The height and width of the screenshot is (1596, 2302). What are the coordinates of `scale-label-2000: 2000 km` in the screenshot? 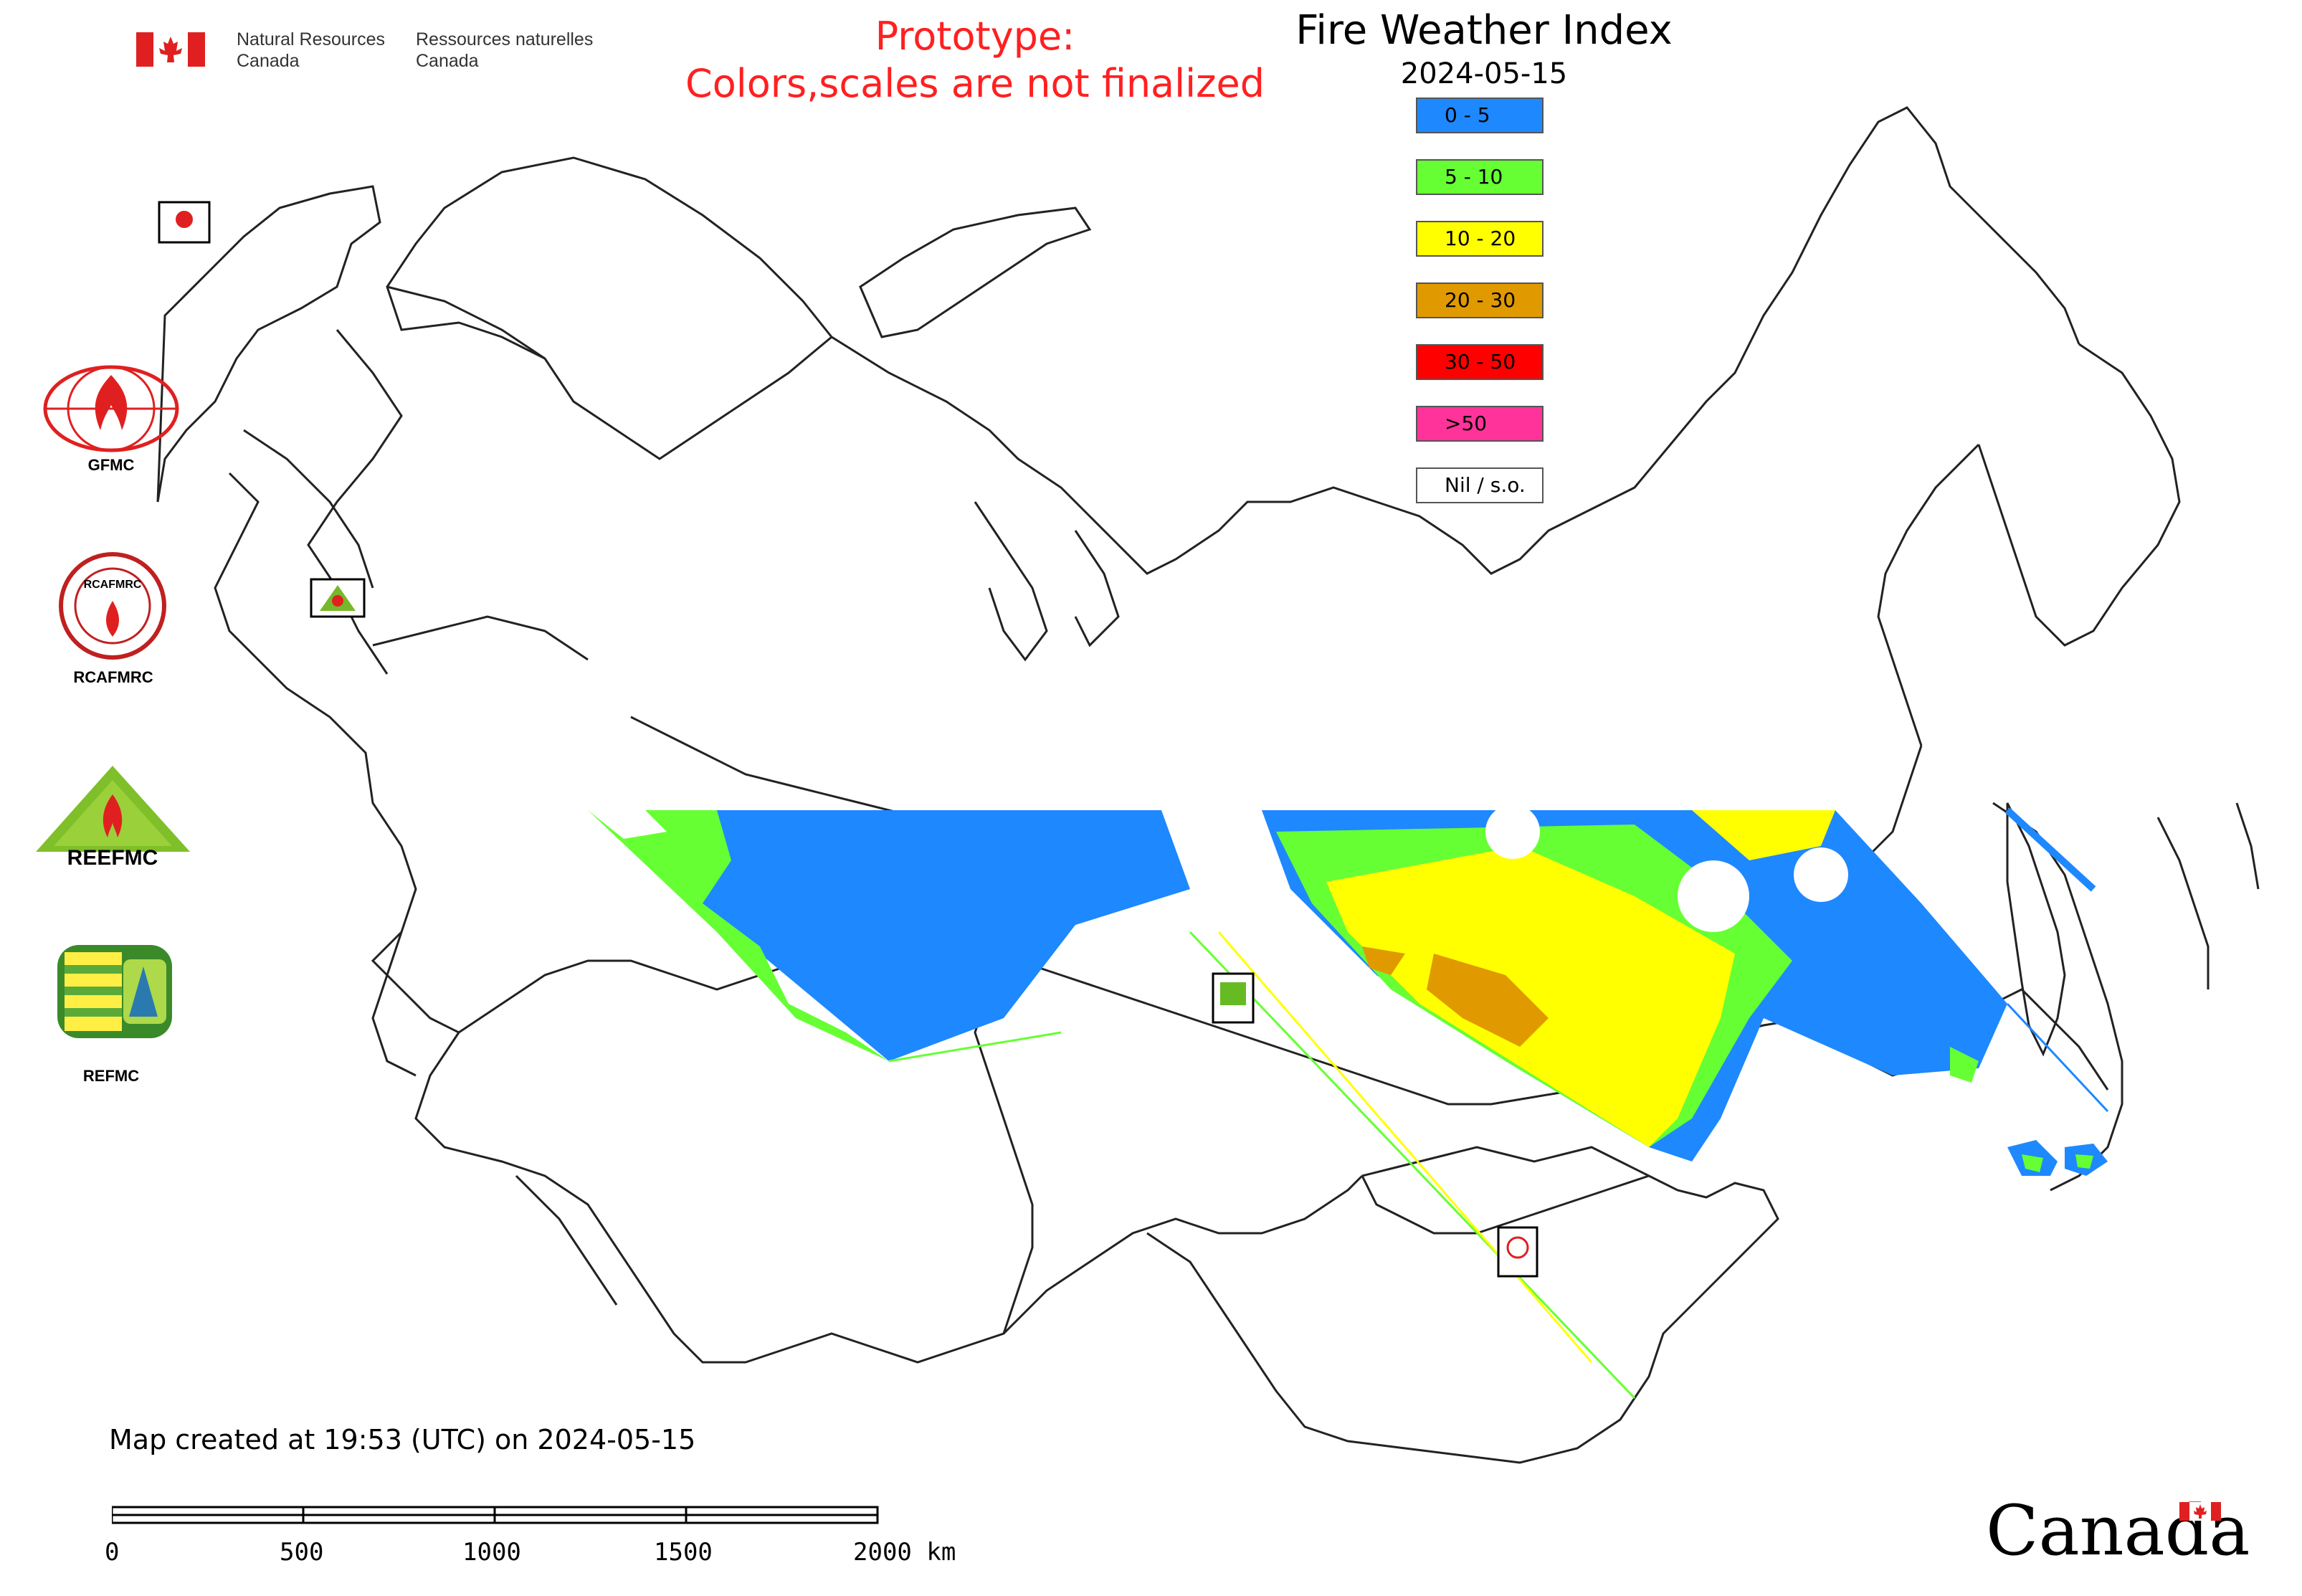 It's located at (904, 1552).